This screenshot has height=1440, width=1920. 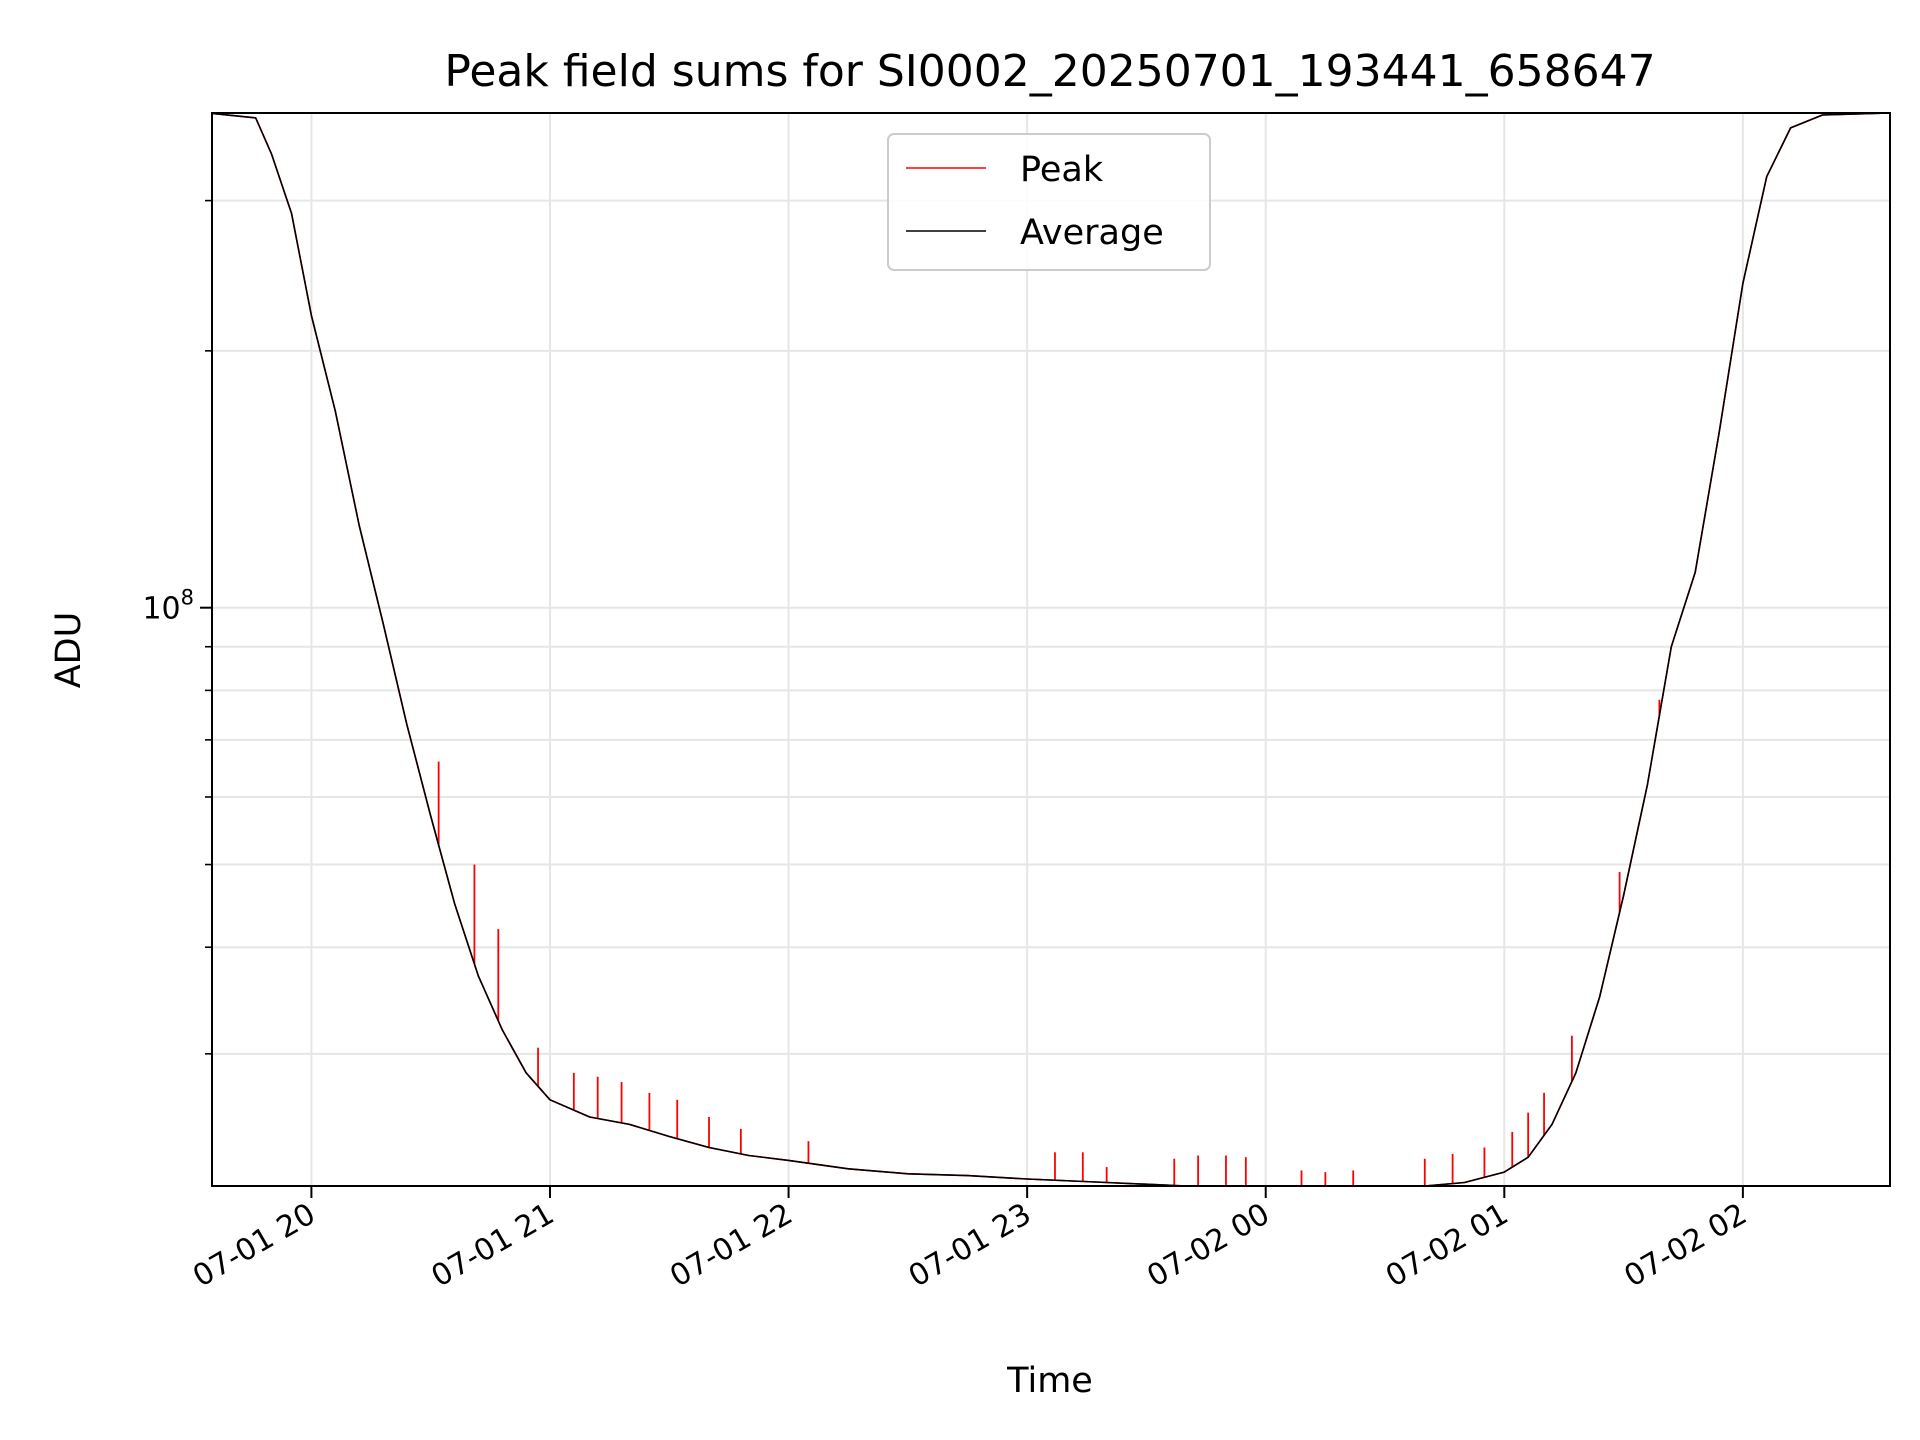 I want to click on legend: Peak Average, so click(x=1049, y=202).